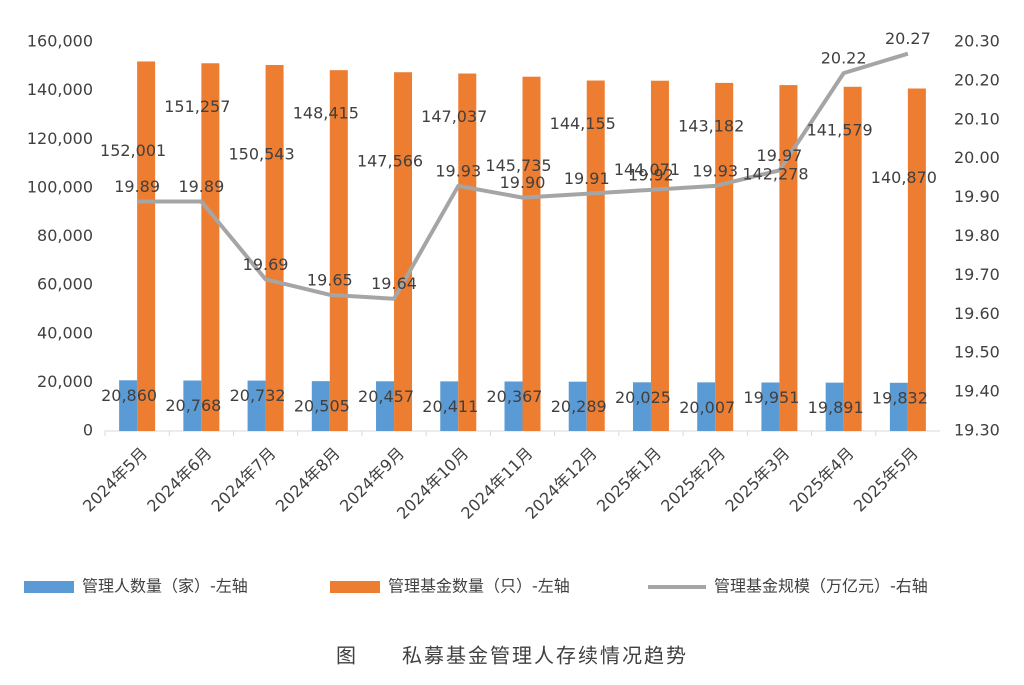  What do you see at coordinates (822, 480) in the screenshot?
I see `x-tick-label: 2025年4月` at bounding box center [822, 480].